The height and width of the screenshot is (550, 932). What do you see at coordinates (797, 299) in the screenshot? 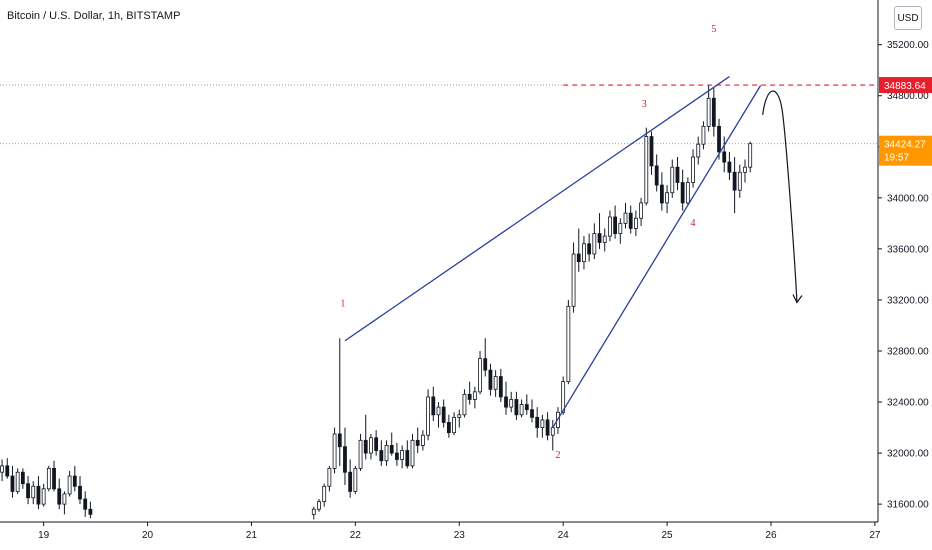
I see `projection-arrowhead` at bounding box center [797, 299].